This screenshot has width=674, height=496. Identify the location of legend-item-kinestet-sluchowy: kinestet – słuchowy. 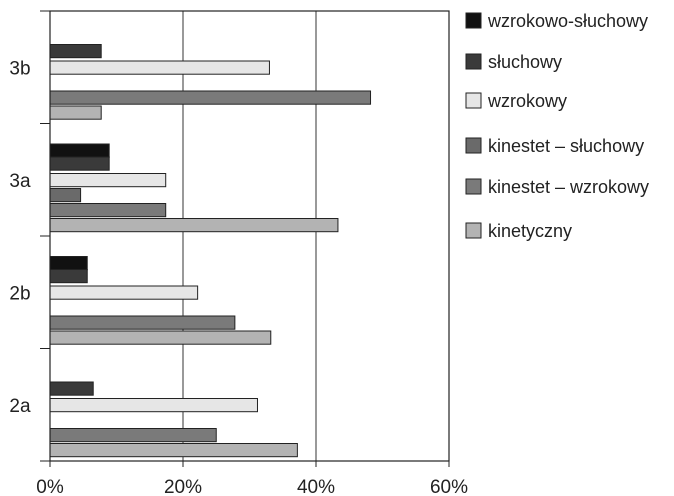
(554, 146).